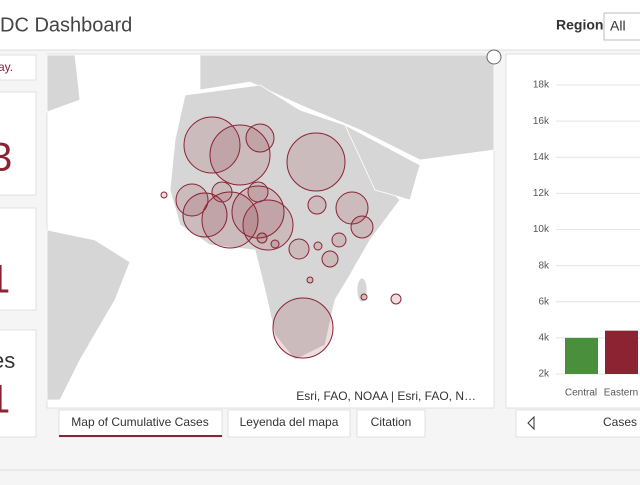 The image size is (640, 485). What do you see at coordinates (6, 67) in the screenshot?
I see `card-text: ay.` at bounding box center [6, 67].